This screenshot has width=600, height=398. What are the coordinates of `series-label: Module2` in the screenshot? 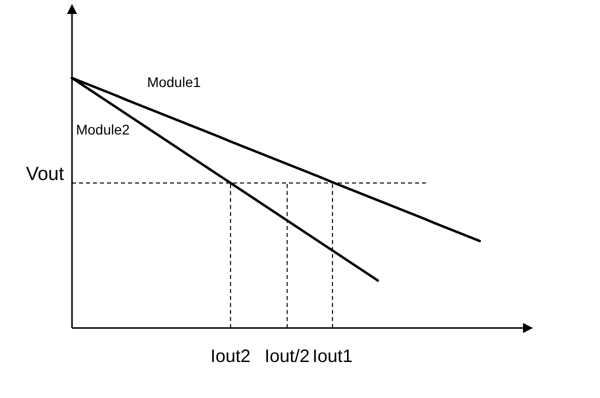 It's located at (103, 130).